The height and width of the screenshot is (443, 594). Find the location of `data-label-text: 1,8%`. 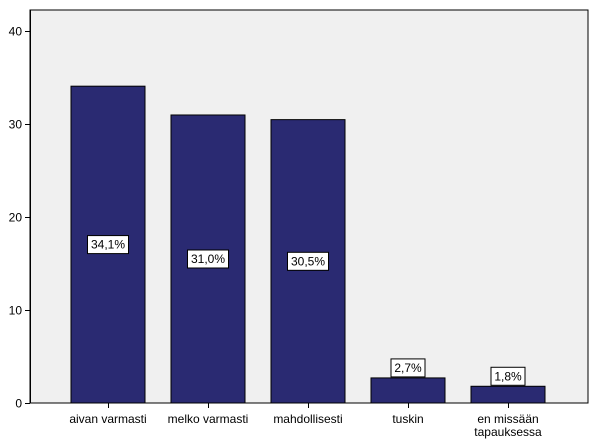

data-label-text: 1,8% is located at coordinates (508, 376).